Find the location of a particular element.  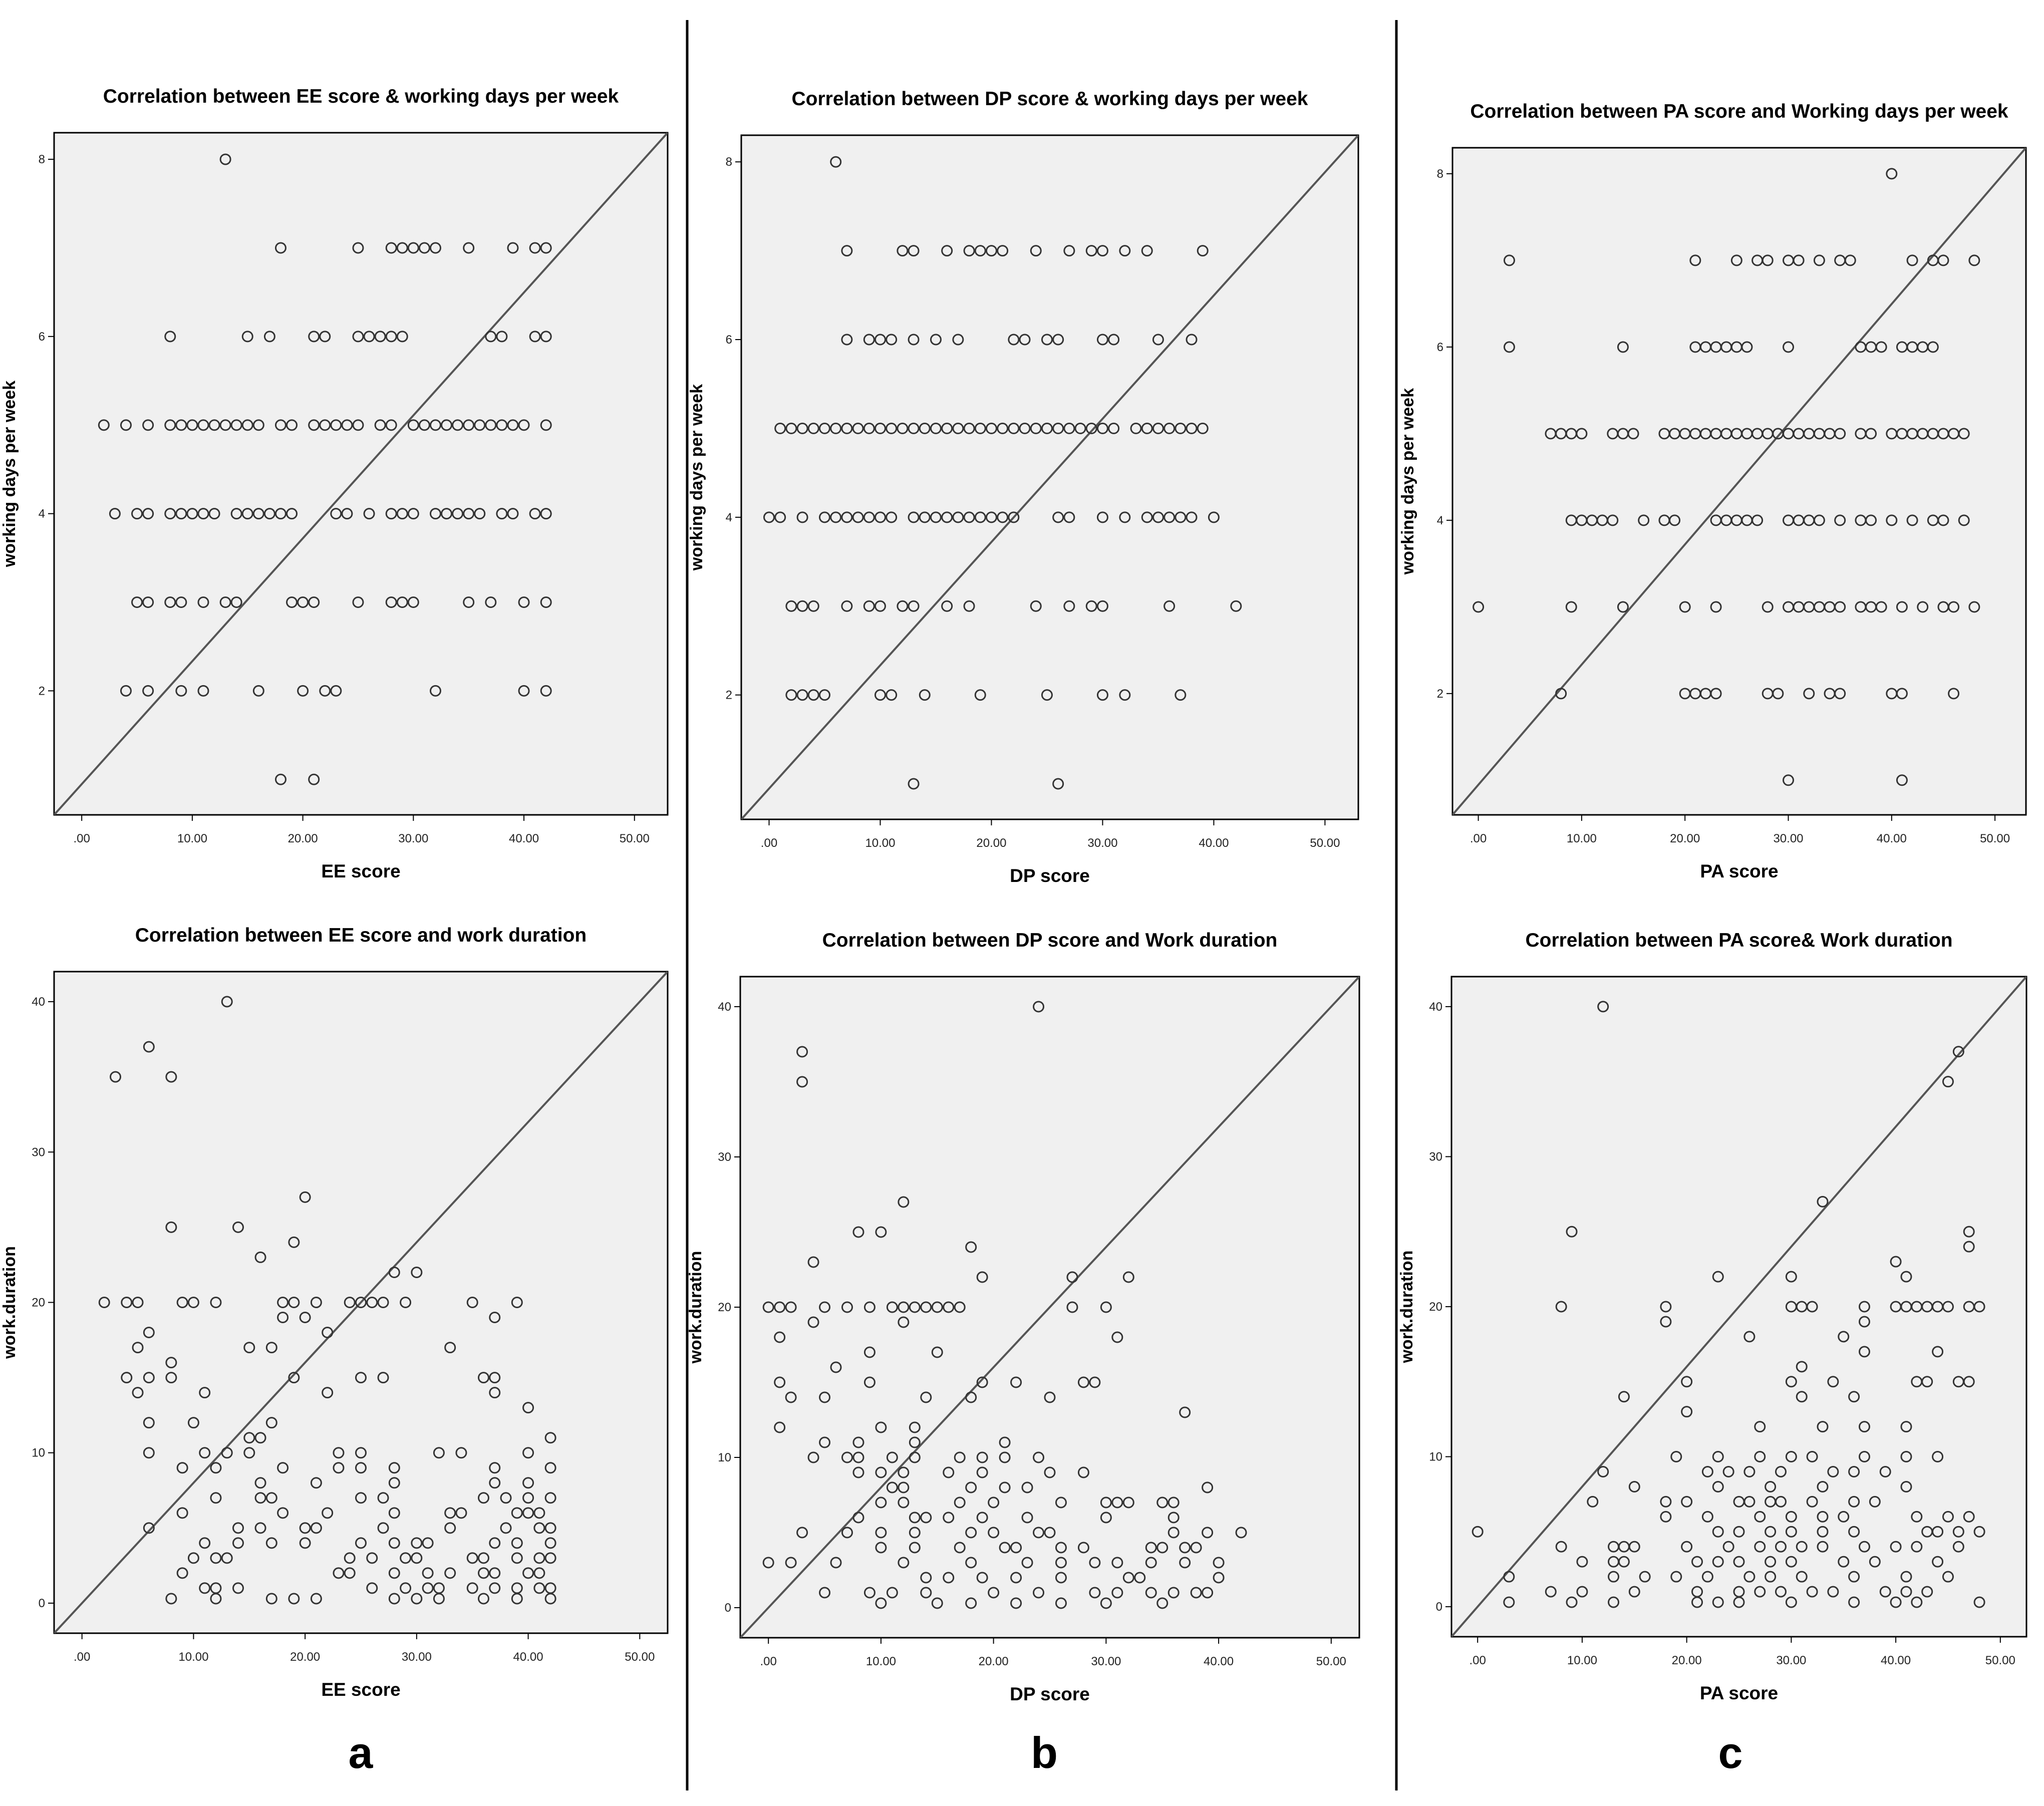

y-tick-label: 8 is located at coordinates (1440, 174).